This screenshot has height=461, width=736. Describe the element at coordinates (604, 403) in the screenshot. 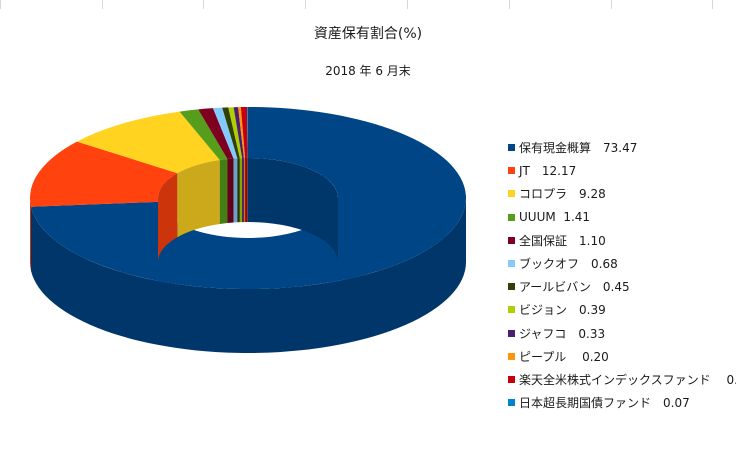

I see `legend-label: 日本超長期国債ファンド 0.07` at that location.